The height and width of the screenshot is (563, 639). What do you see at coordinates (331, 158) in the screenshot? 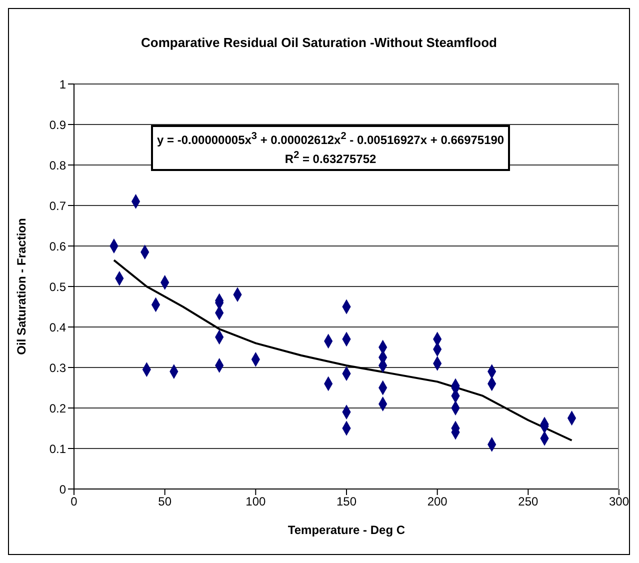
I see `annotation: R$^{2}$ = 0.63275752` at bounding box center [331, 158].